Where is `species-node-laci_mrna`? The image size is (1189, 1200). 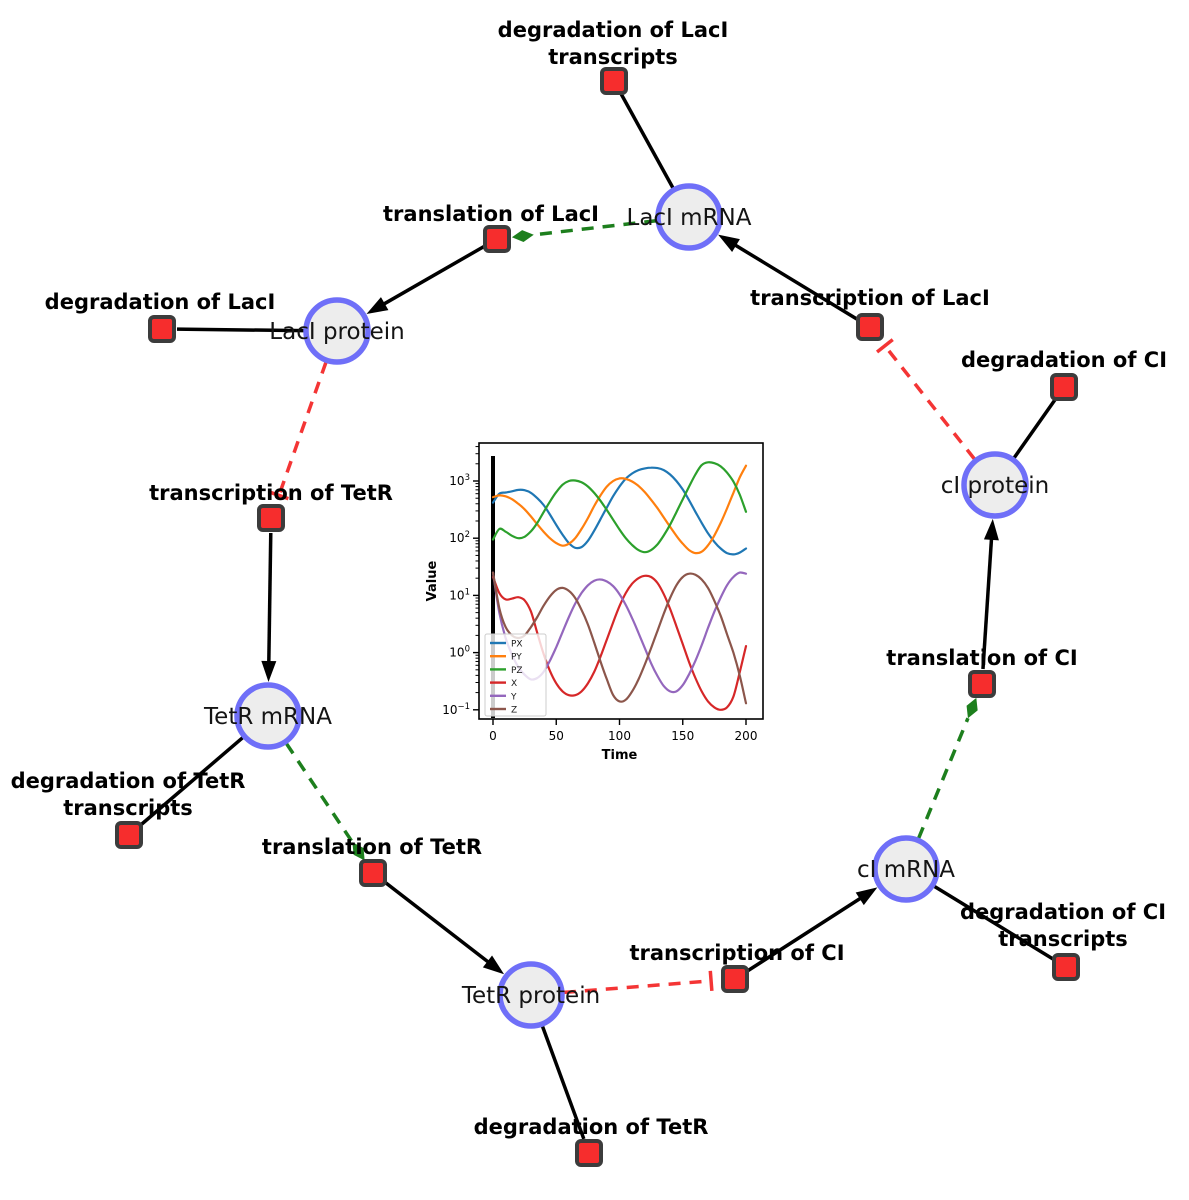 species-node-laci_mrna is located at coordinates (689, 217).